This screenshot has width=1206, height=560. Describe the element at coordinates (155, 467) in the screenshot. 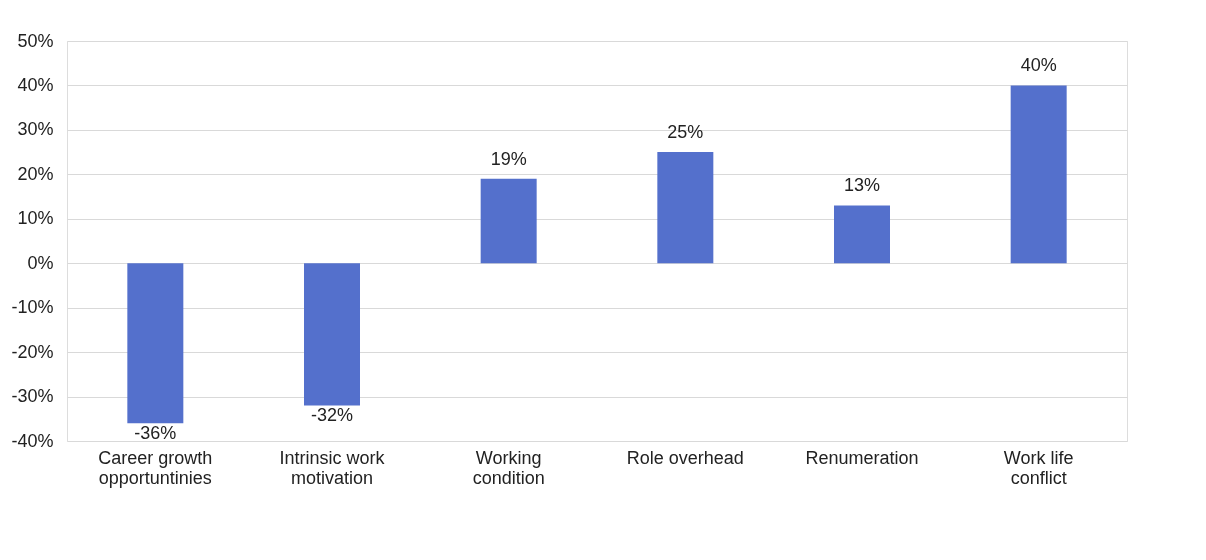

I see `x-tick-label: Career growth opportuntinies` at that location.